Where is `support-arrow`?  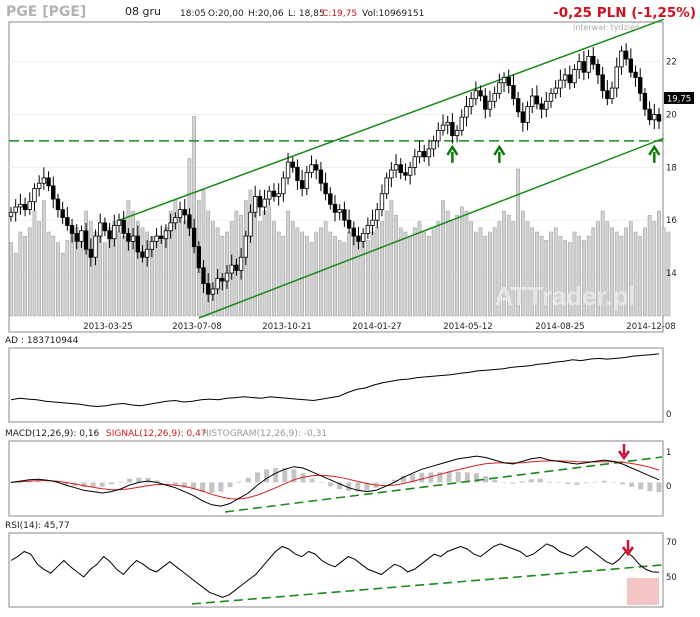 support-arrow is located at coordinates (499, 153).